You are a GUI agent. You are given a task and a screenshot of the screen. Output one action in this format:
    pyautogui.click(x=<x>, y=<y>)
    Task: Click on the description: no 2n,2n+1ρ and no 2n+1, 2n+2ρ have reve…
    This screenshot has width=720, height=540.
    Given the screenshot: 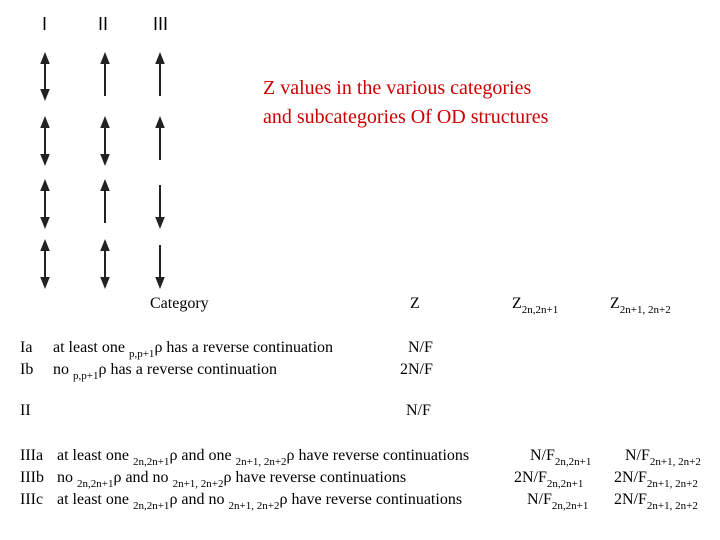 What is the action you would take?
    pyautogui.click(x=232, y=479)
    